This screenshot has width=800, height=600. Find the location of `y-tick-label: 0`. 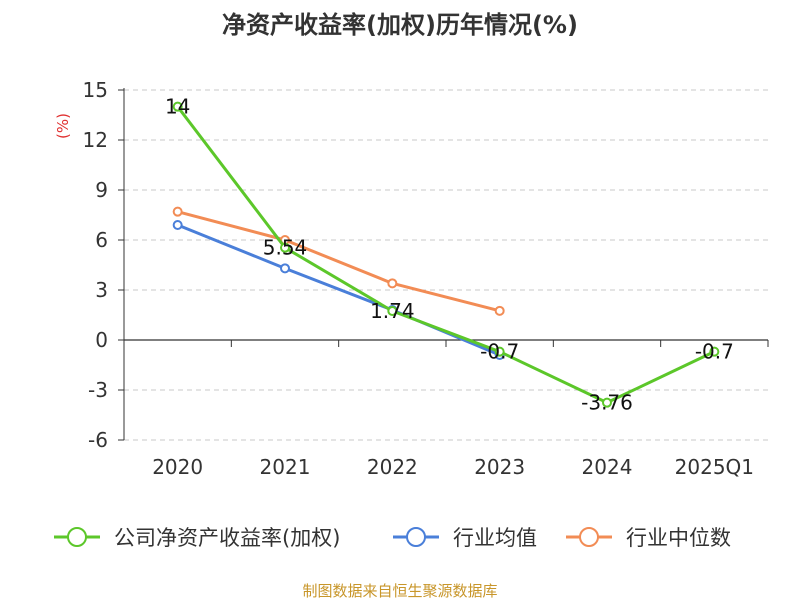

y-tick-label: 0 is located at coordinates (101, 340).